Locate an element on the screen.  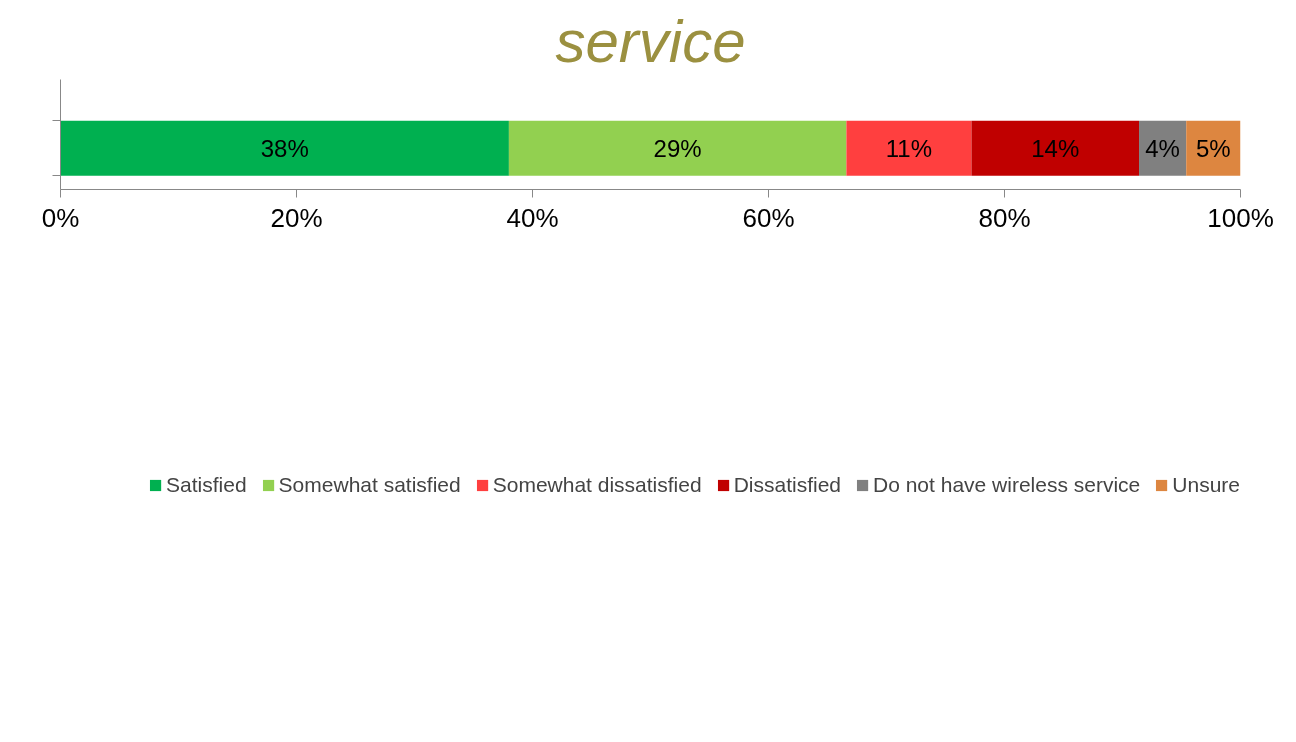
x-tick-label: 100% is located at coordinates (1240, 217).